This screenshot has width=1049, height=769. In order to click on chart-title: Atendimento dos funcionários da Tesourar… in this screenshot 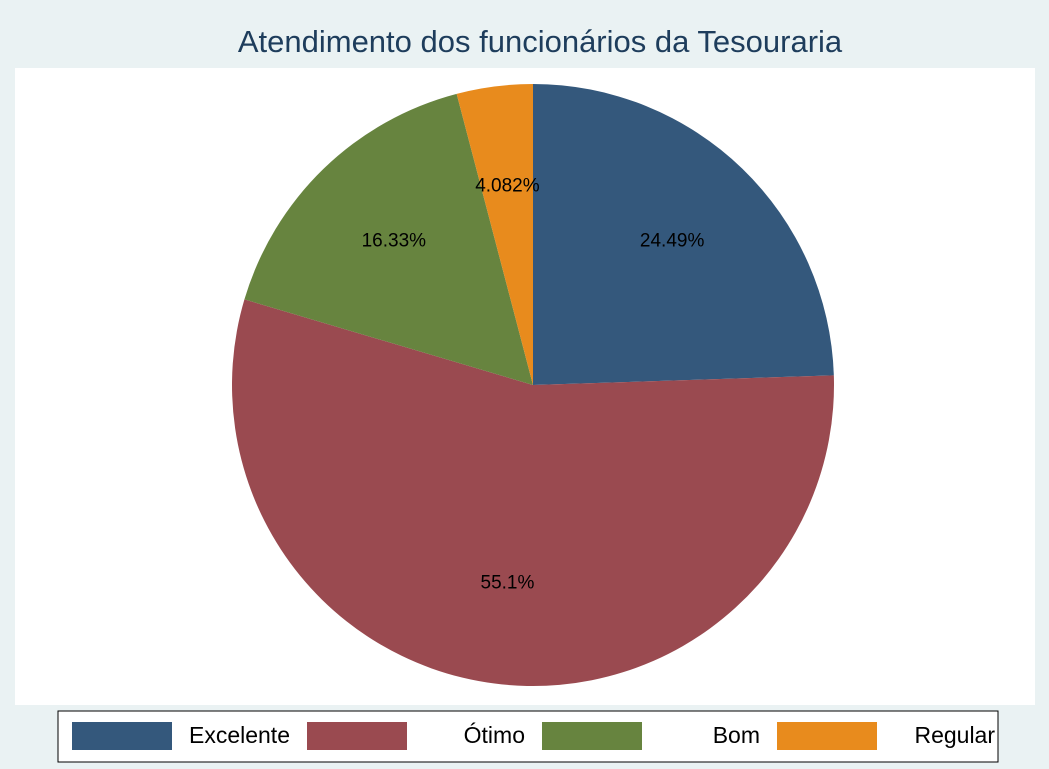, I will do `click(540, 41)`.